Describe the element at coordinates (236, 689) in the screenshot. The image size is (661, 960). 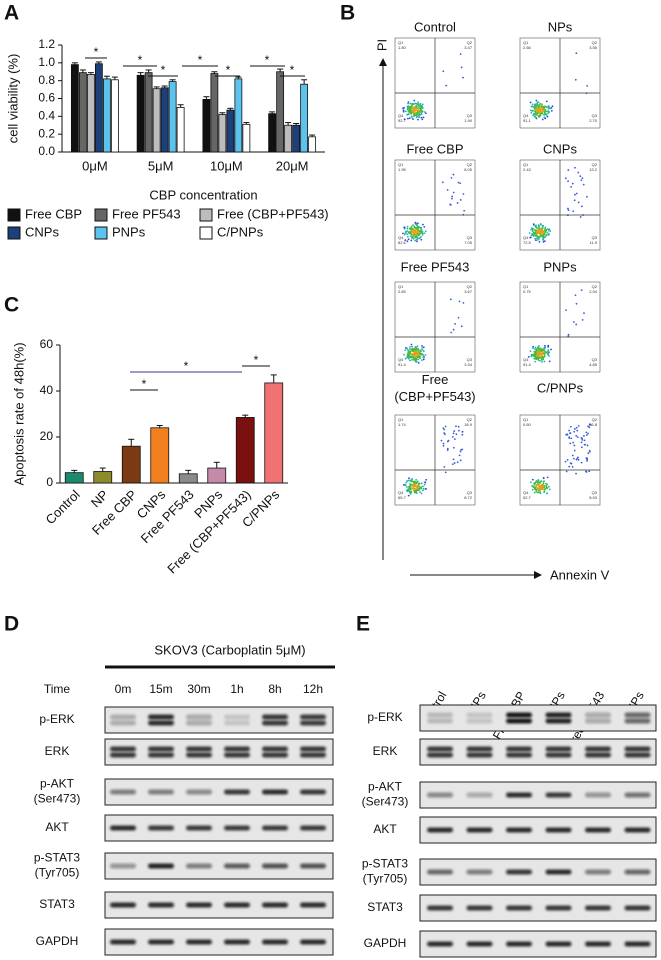
I see `lane-label: 1h` at that location.